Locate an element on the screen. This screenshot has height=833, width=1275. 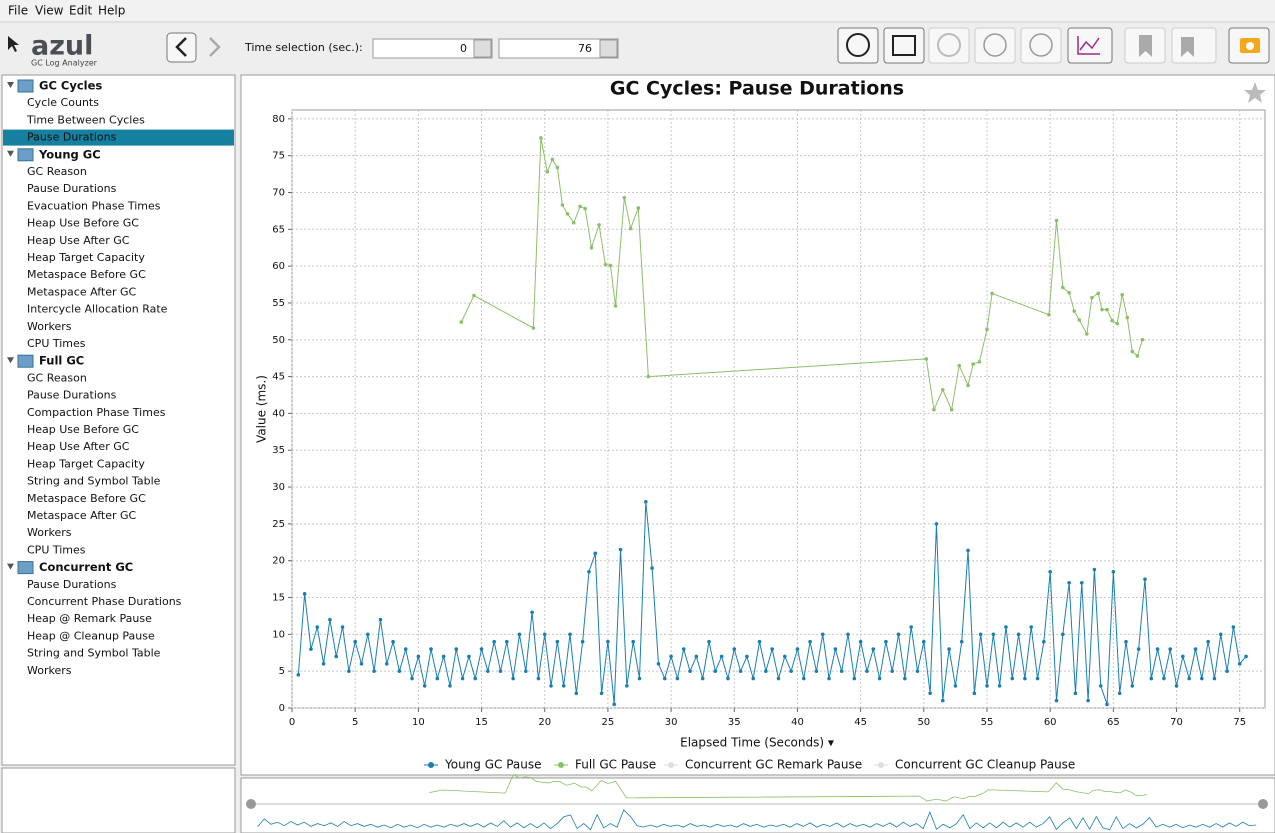
menu-item: Edit is located at coordinates (81, 11).